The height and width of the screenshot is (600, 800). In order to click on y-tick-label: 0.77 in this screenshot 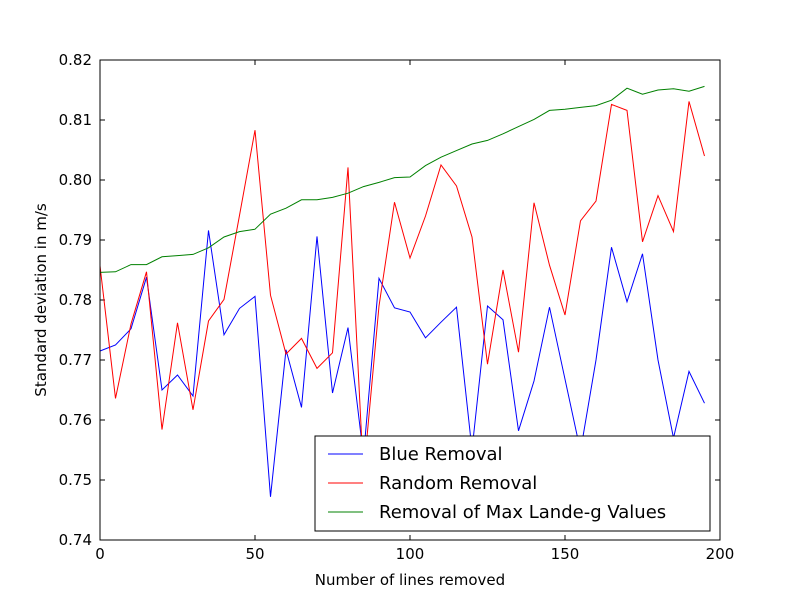, I will do `click(75, 360)`.